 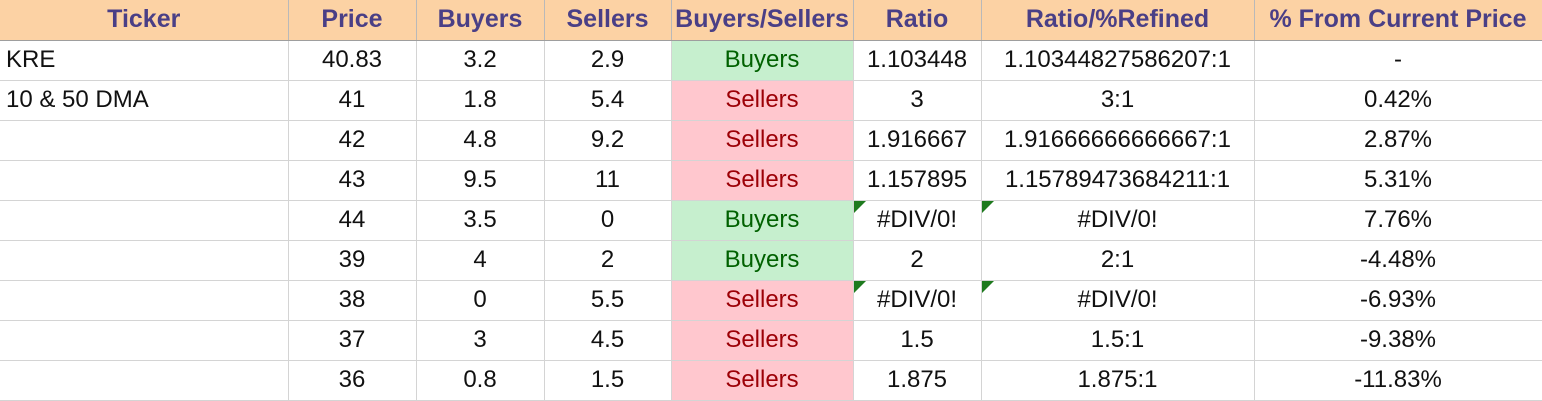 I want to click on table-row: 10 & 50 DMA 41 1.8 5.4 Sellers 3 3:1 0.42%, so click(x=771, y=100).